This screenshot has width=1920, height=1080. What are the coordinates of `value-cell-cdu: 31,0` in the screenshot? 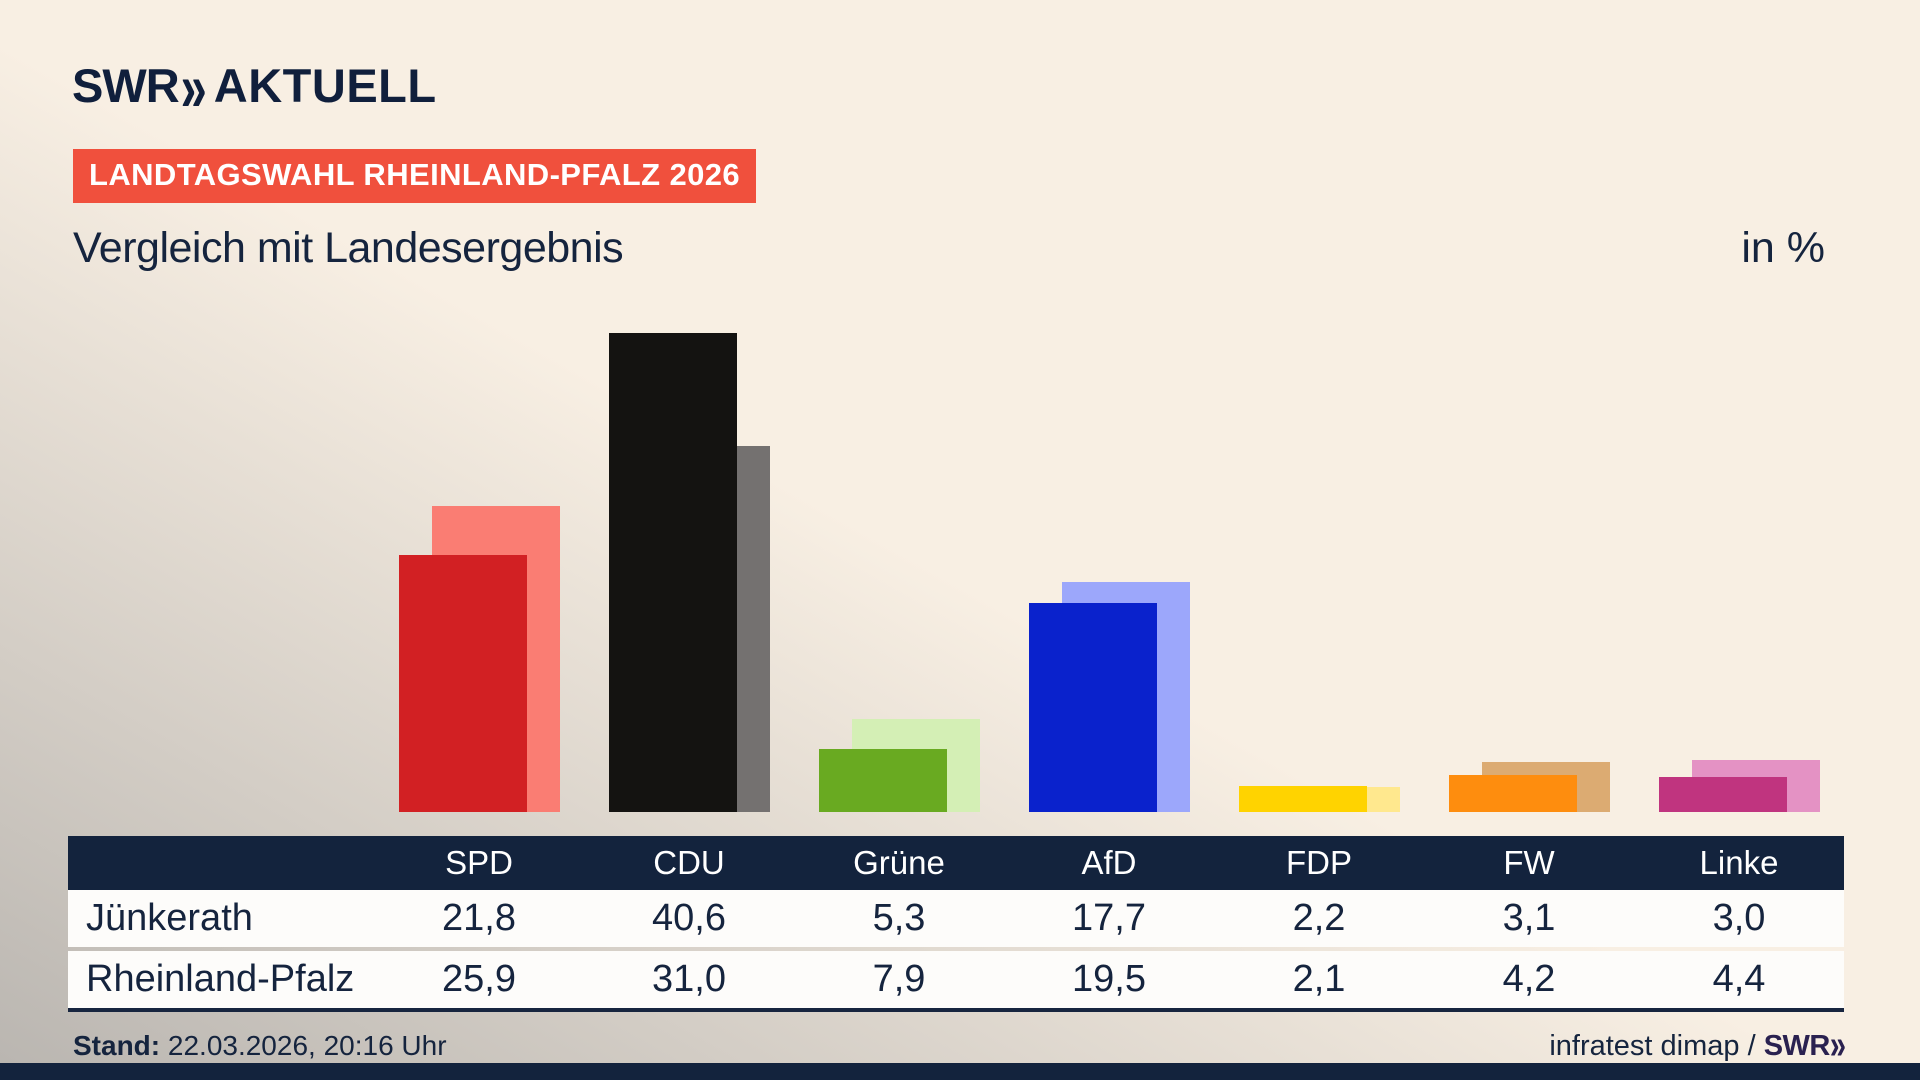 It's located at (689, 979).